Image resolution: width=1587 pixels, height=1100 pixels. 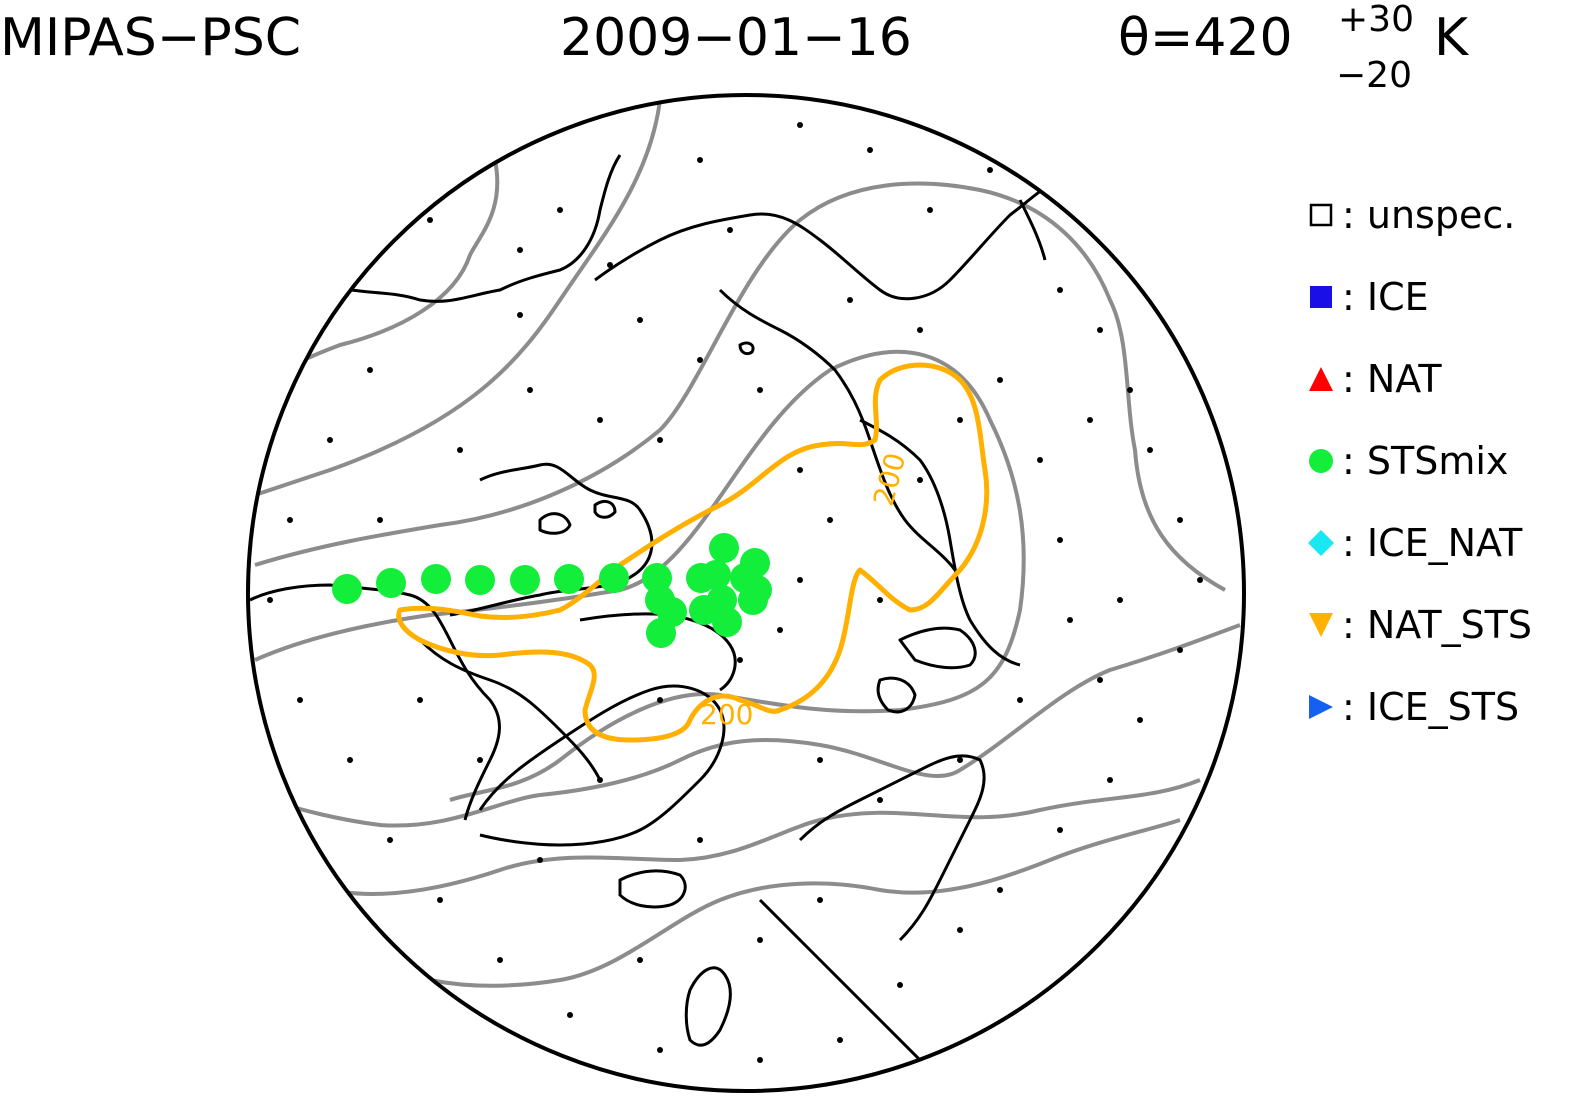 I want to click on contour-label: 200, so click(x=726, y=714).